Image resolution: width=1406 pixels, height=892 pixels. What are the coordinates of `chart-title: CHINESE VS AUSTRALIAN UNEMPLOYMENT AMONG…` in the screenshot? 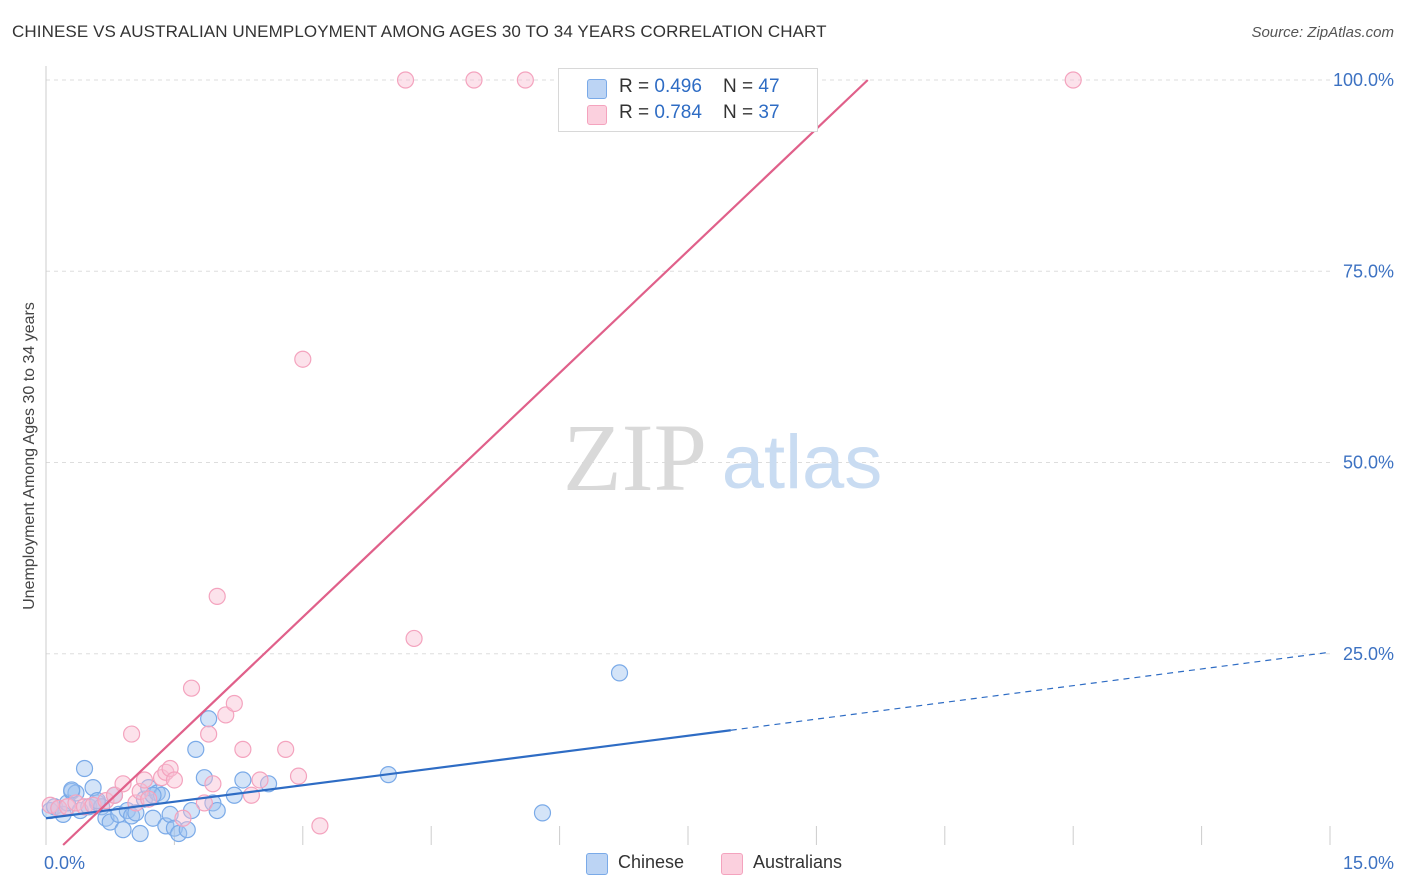 It's located at (419, 31).